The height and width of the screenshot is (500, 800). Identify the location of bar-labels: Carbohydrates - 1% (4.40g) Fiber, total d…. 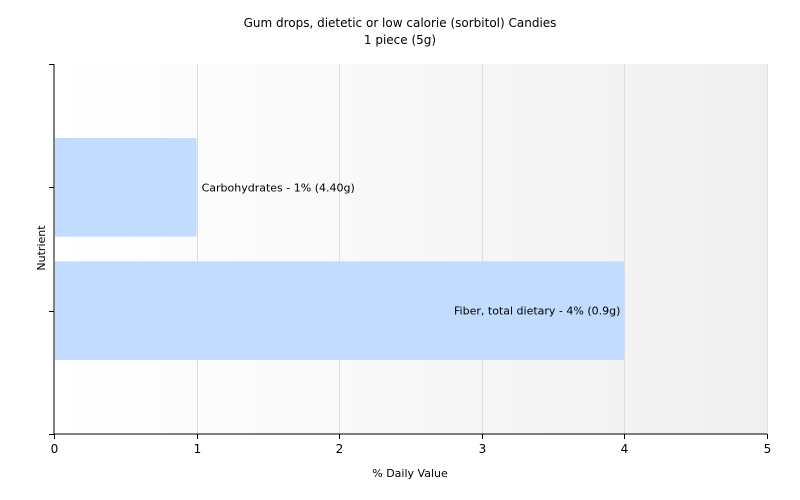
(411, 249).